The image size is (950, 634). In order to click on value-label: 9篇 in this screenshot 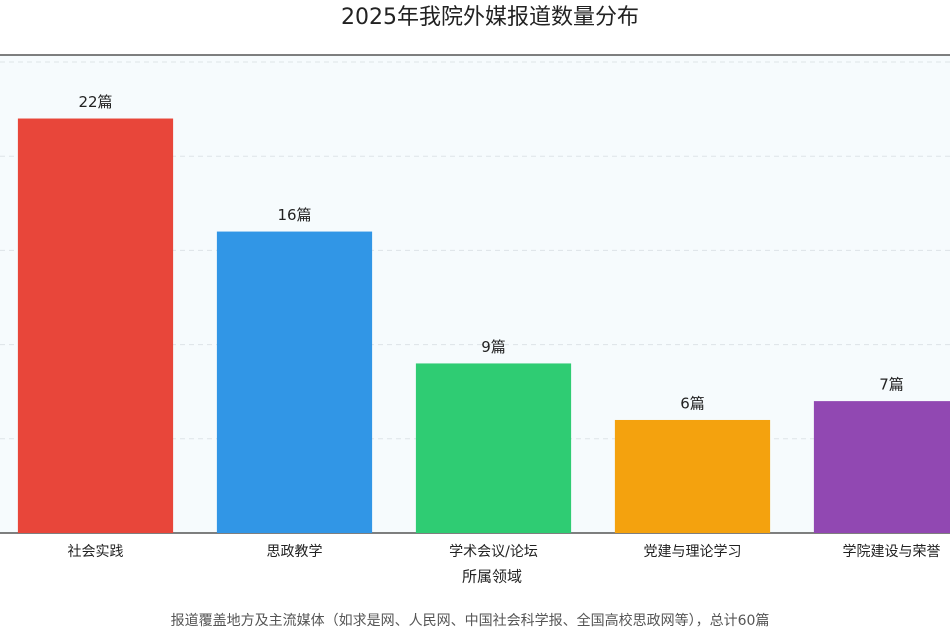, I will do `click(493, 347)`.